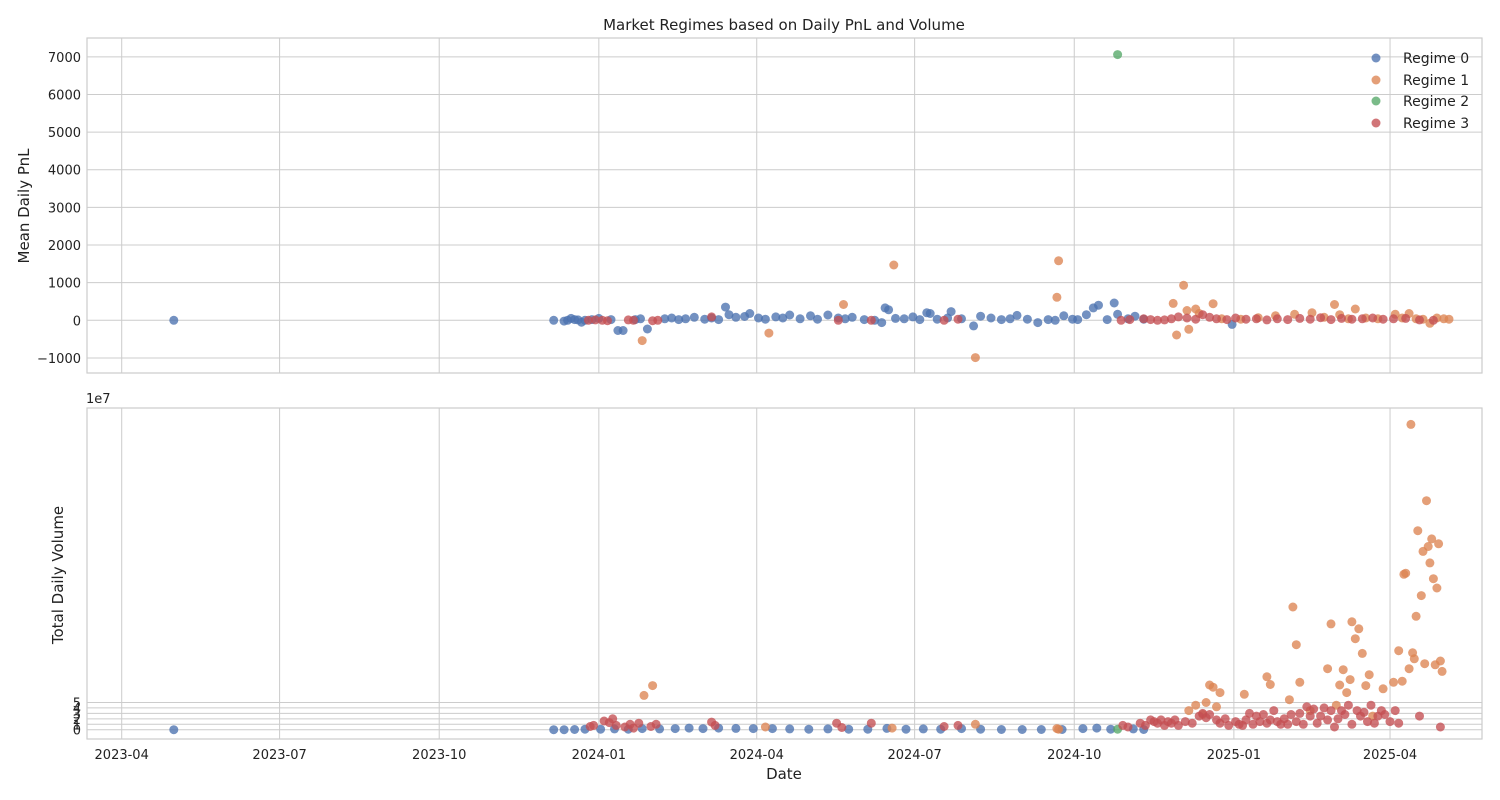 The width and height of the screenshot is (1500, 800). Describe the element at coordinates (599, 755) in the screenshot. I see `volume-x-tick-label: 2024-01` at that location.